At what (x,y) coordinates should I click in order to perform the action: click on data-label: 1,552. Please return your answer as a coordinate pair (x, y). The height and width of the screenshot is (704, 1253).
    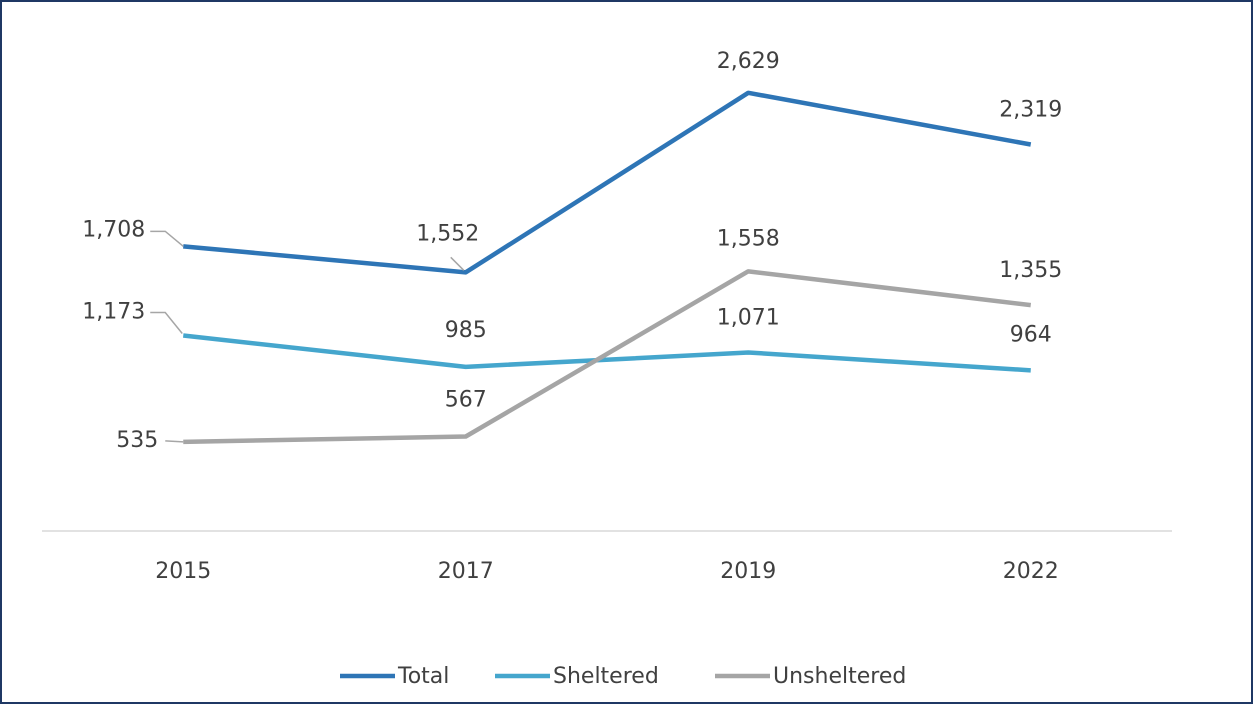
    Looking at the image, I should click on (447, 233).